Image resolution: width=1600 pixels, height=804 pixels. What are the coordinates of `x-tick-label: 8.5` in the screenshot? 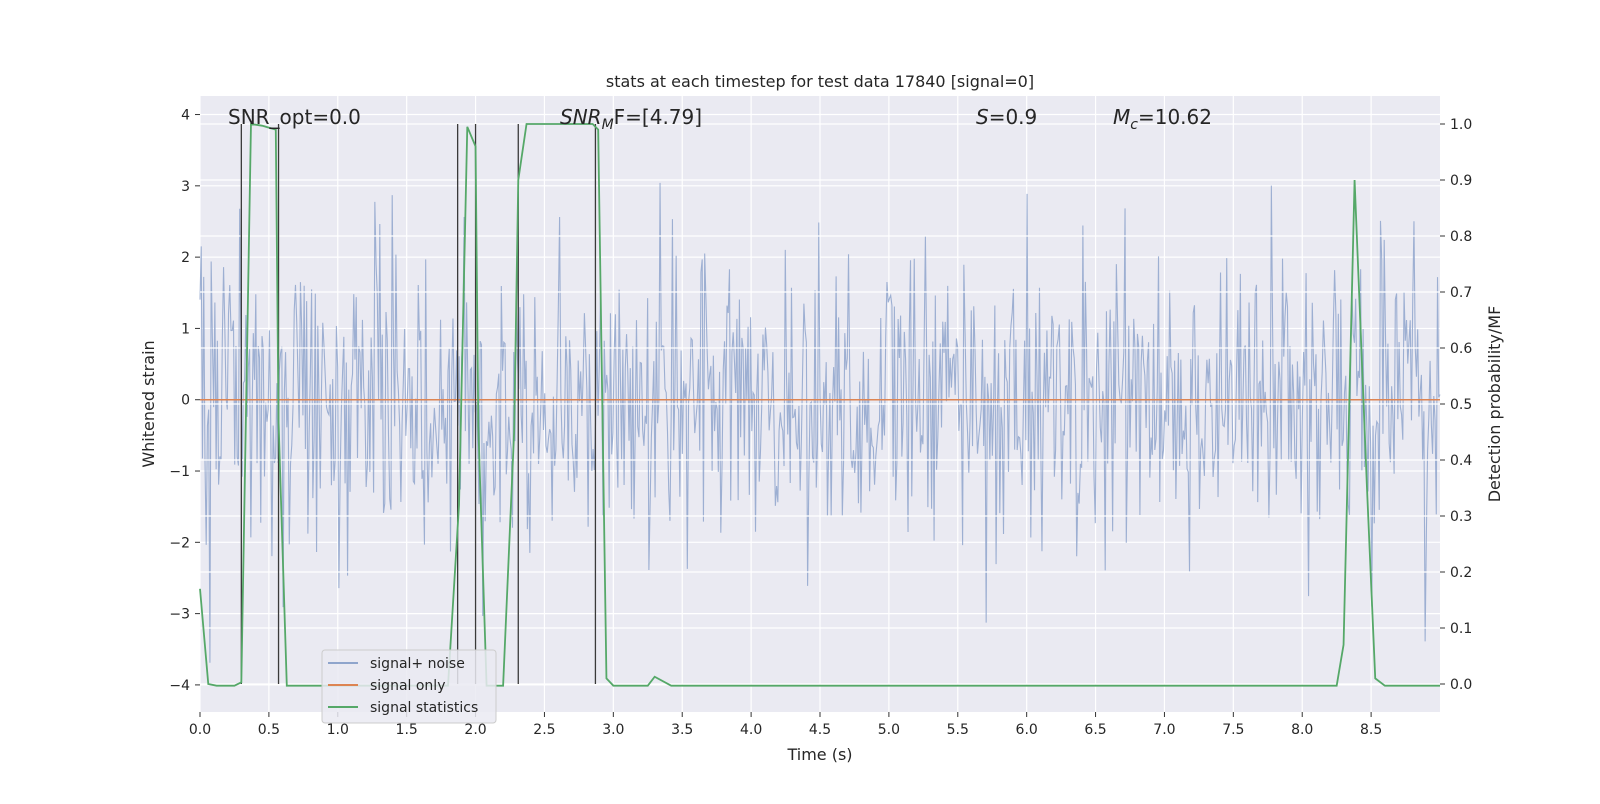 It's located at (1371, 730).